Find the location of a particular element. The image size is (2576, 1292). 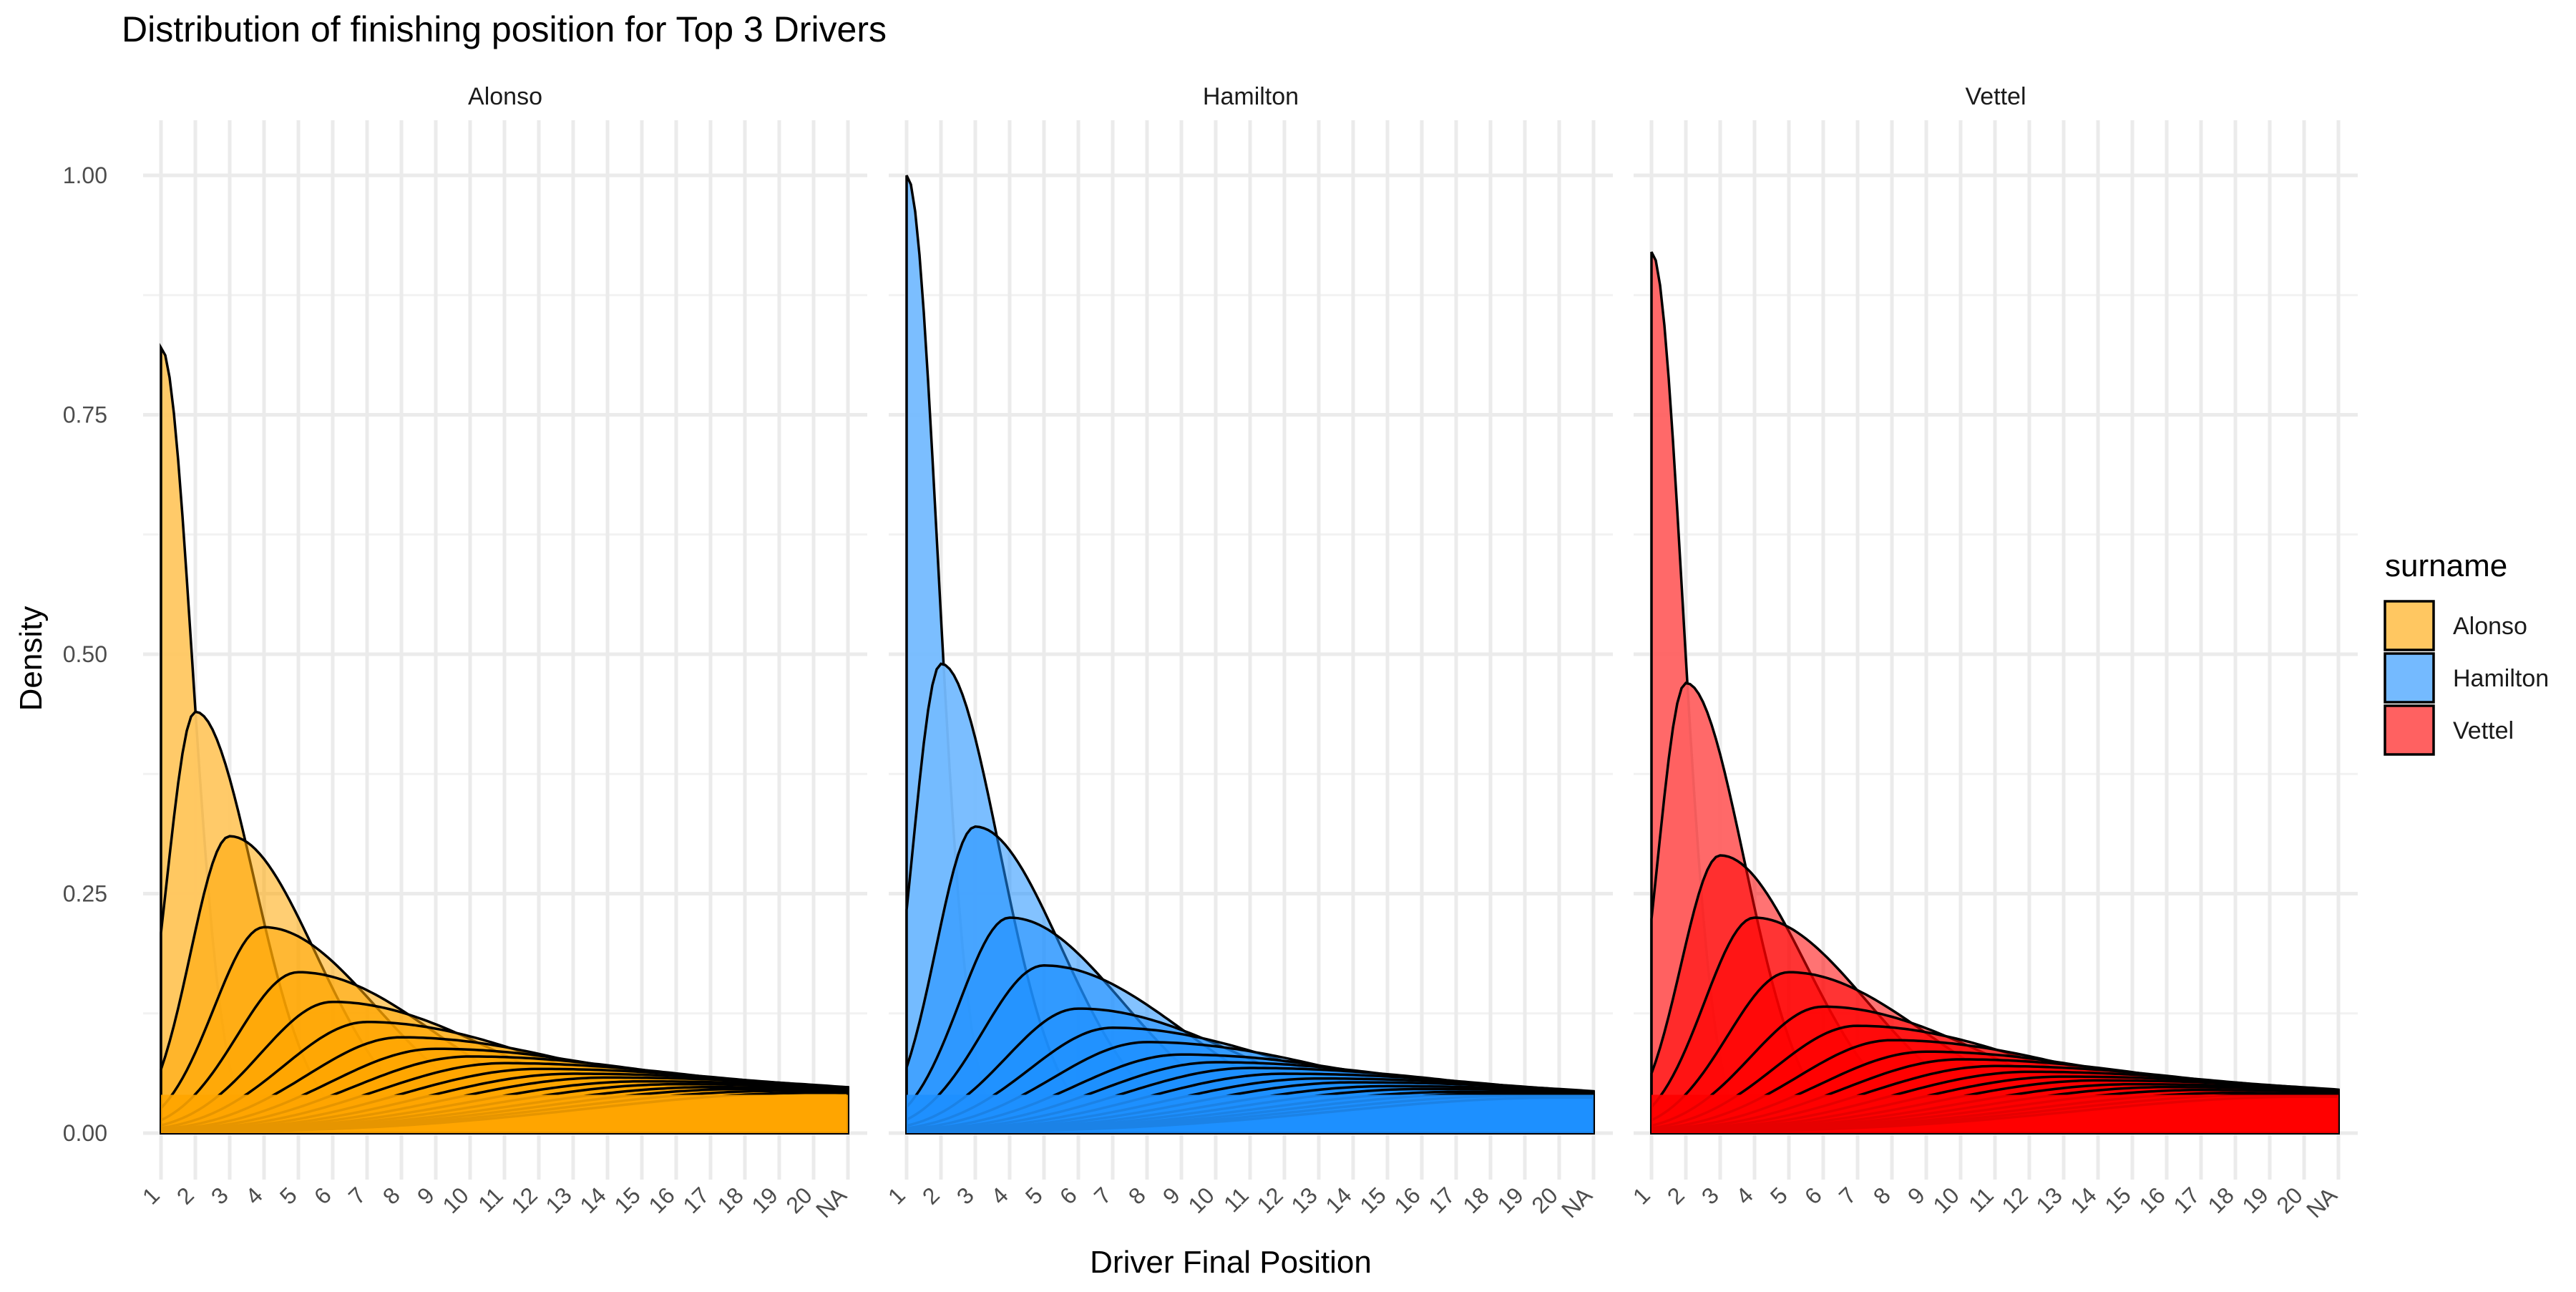

legend-key-alonso is located at coordinates (2409, 625).